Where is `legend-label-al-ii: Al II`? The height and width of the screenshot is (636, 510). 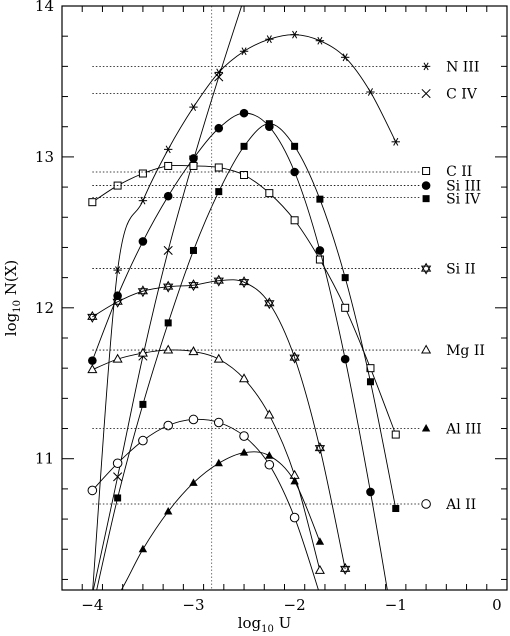
legend-label-al-ii: Al II is located at coordinates (460, 505).